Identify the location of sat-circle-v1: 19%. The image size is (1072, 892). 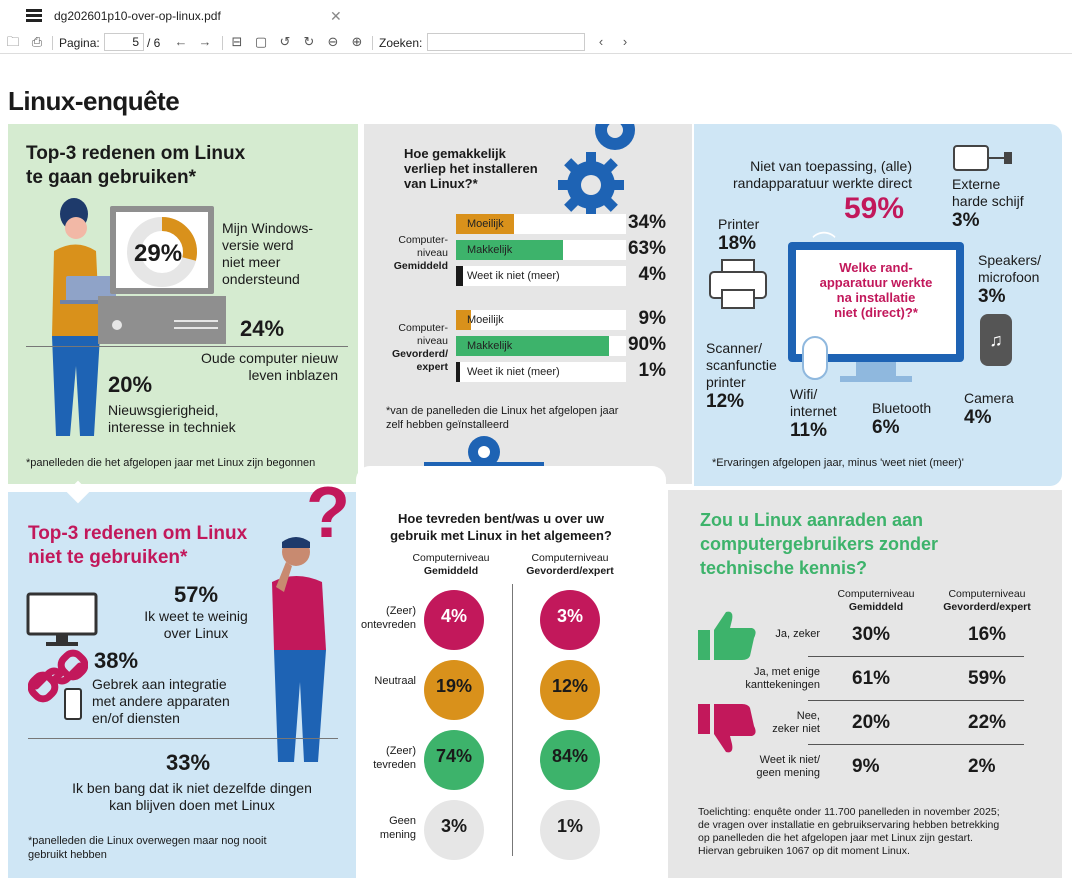
(454, 690).